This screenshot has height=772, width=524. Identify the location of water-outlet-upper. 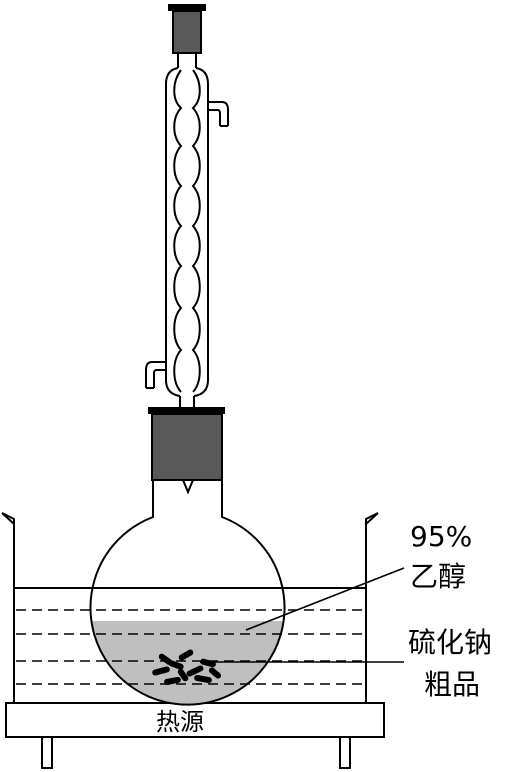
(218, 113).